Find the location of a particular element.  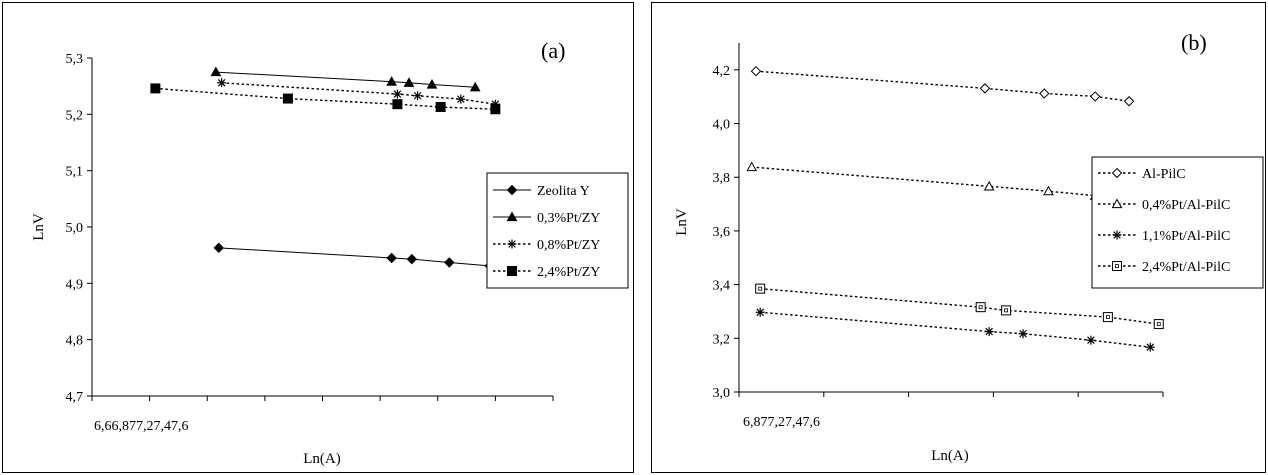

y-axis-ticks: 4,7 4,8 4,9 5,0 5,1 5,2 5,3 is located at coordinates (79, 228).